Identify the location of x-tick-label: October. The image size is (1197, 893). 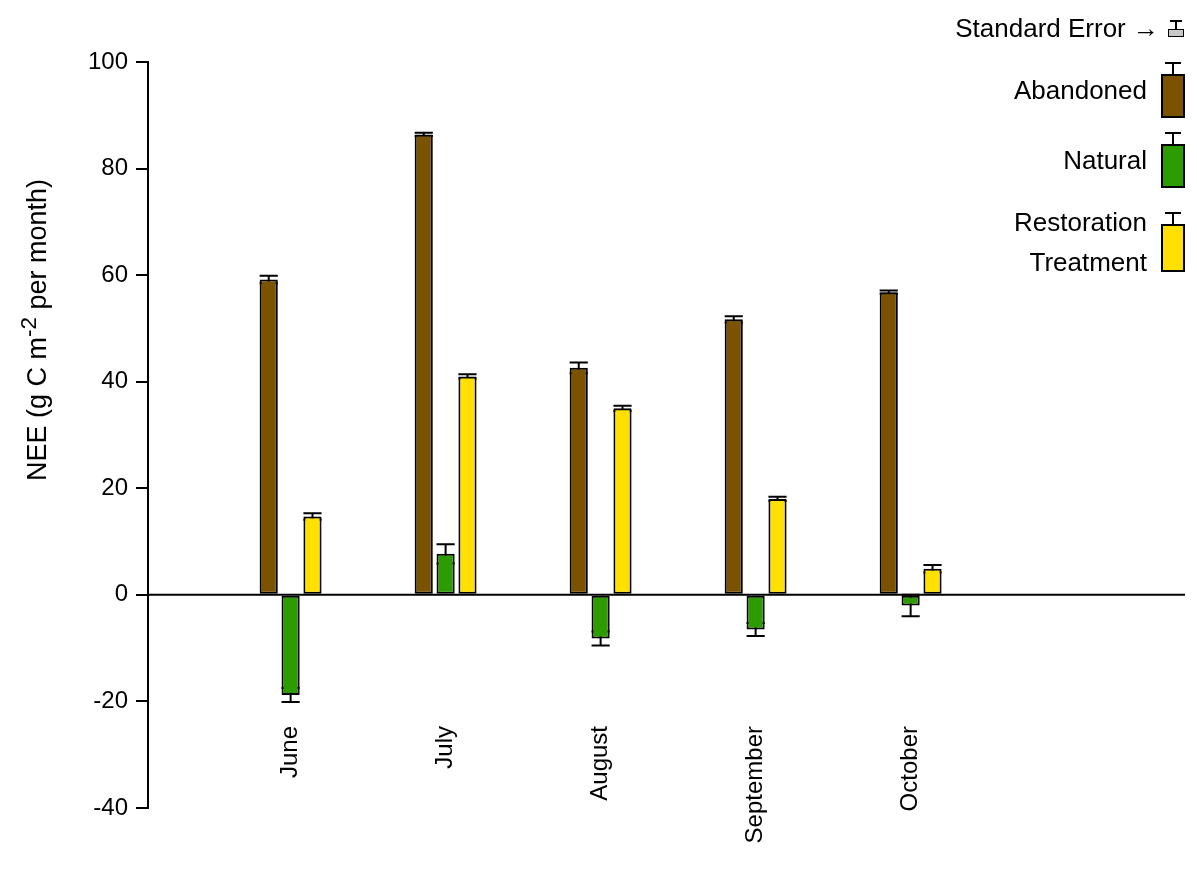
(909, 769).